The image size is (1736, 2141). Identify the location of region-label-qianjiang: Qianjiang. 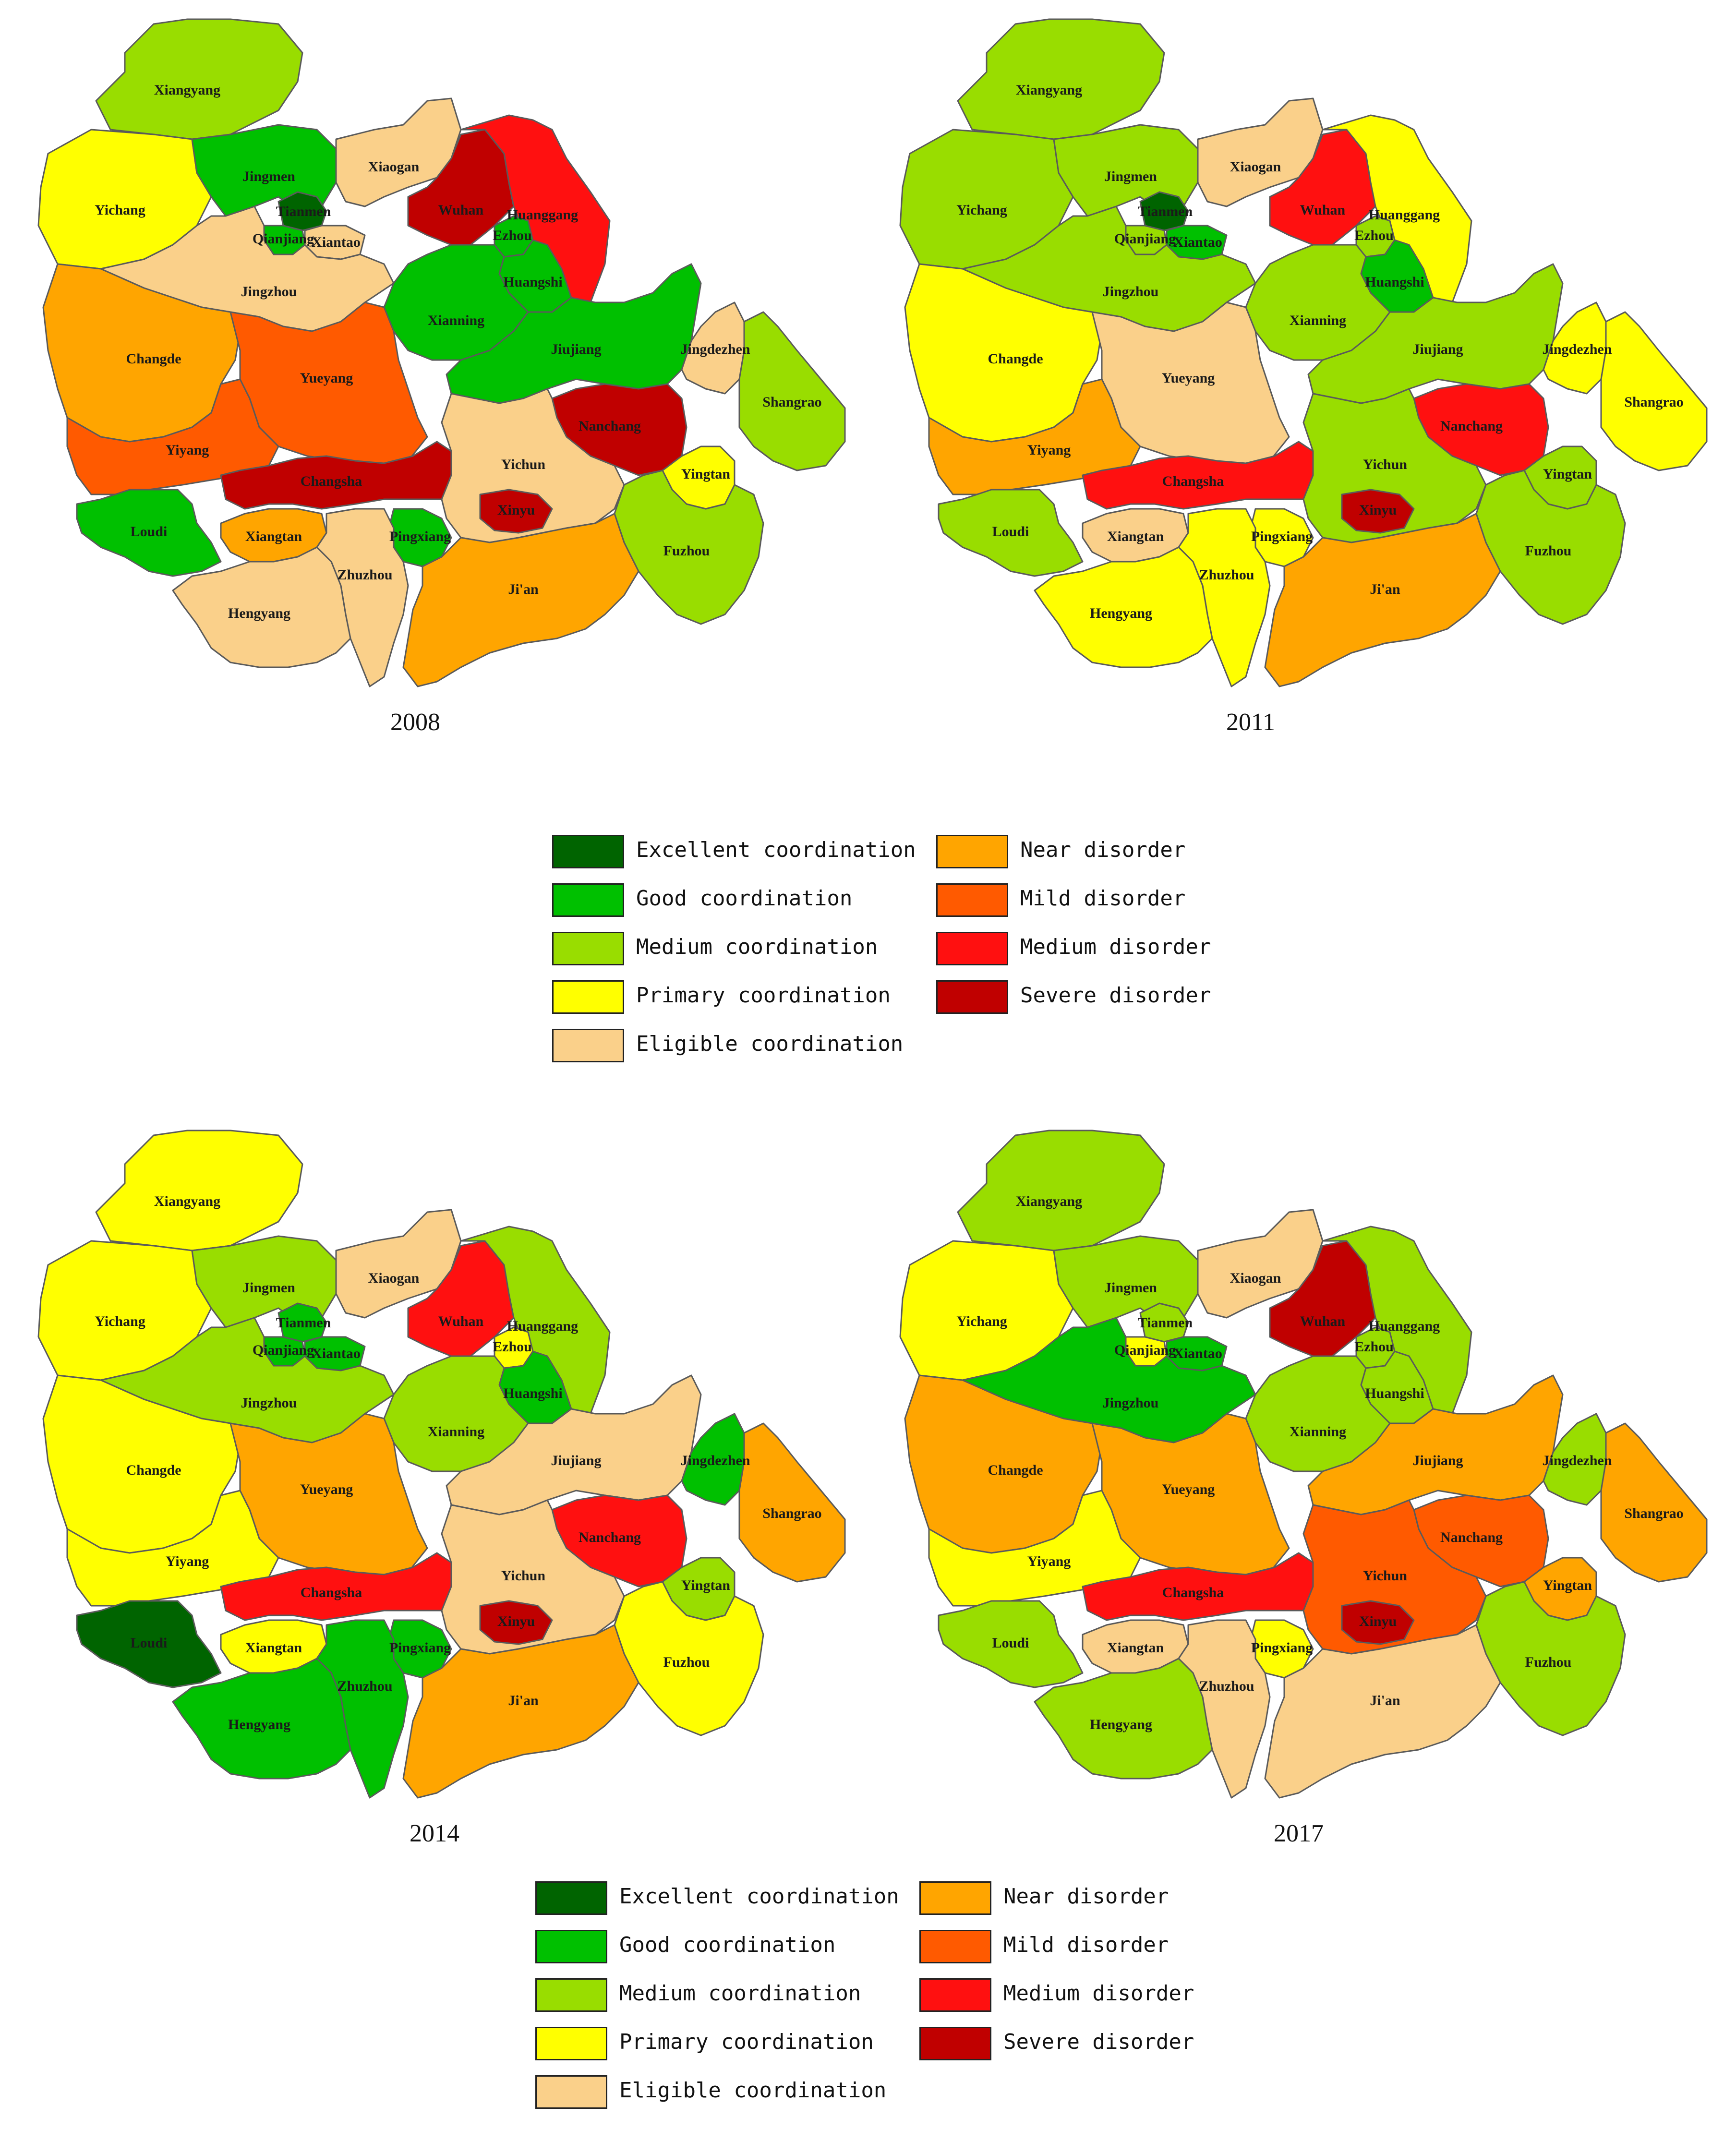
(283, 239).